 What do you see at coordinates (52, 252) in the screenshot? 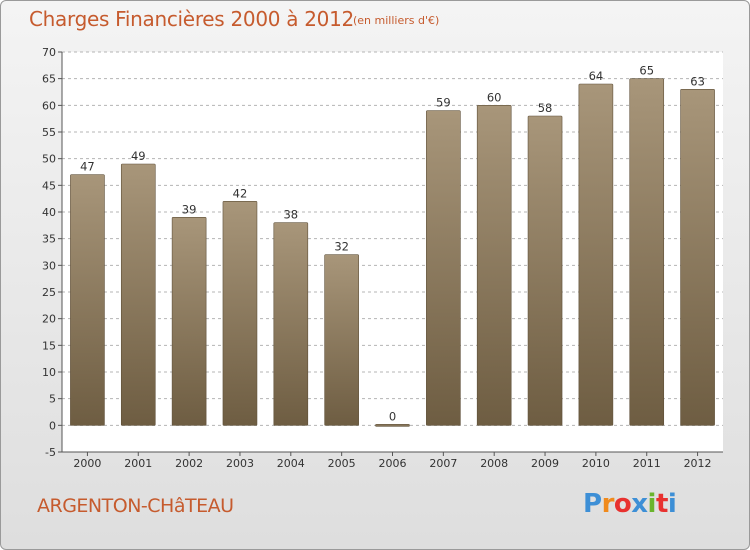
I see `y-axis: -5 0 5 10 15 20 25 30 35 40 45 50 55 60 65 70` at bounding box center [52, 252].